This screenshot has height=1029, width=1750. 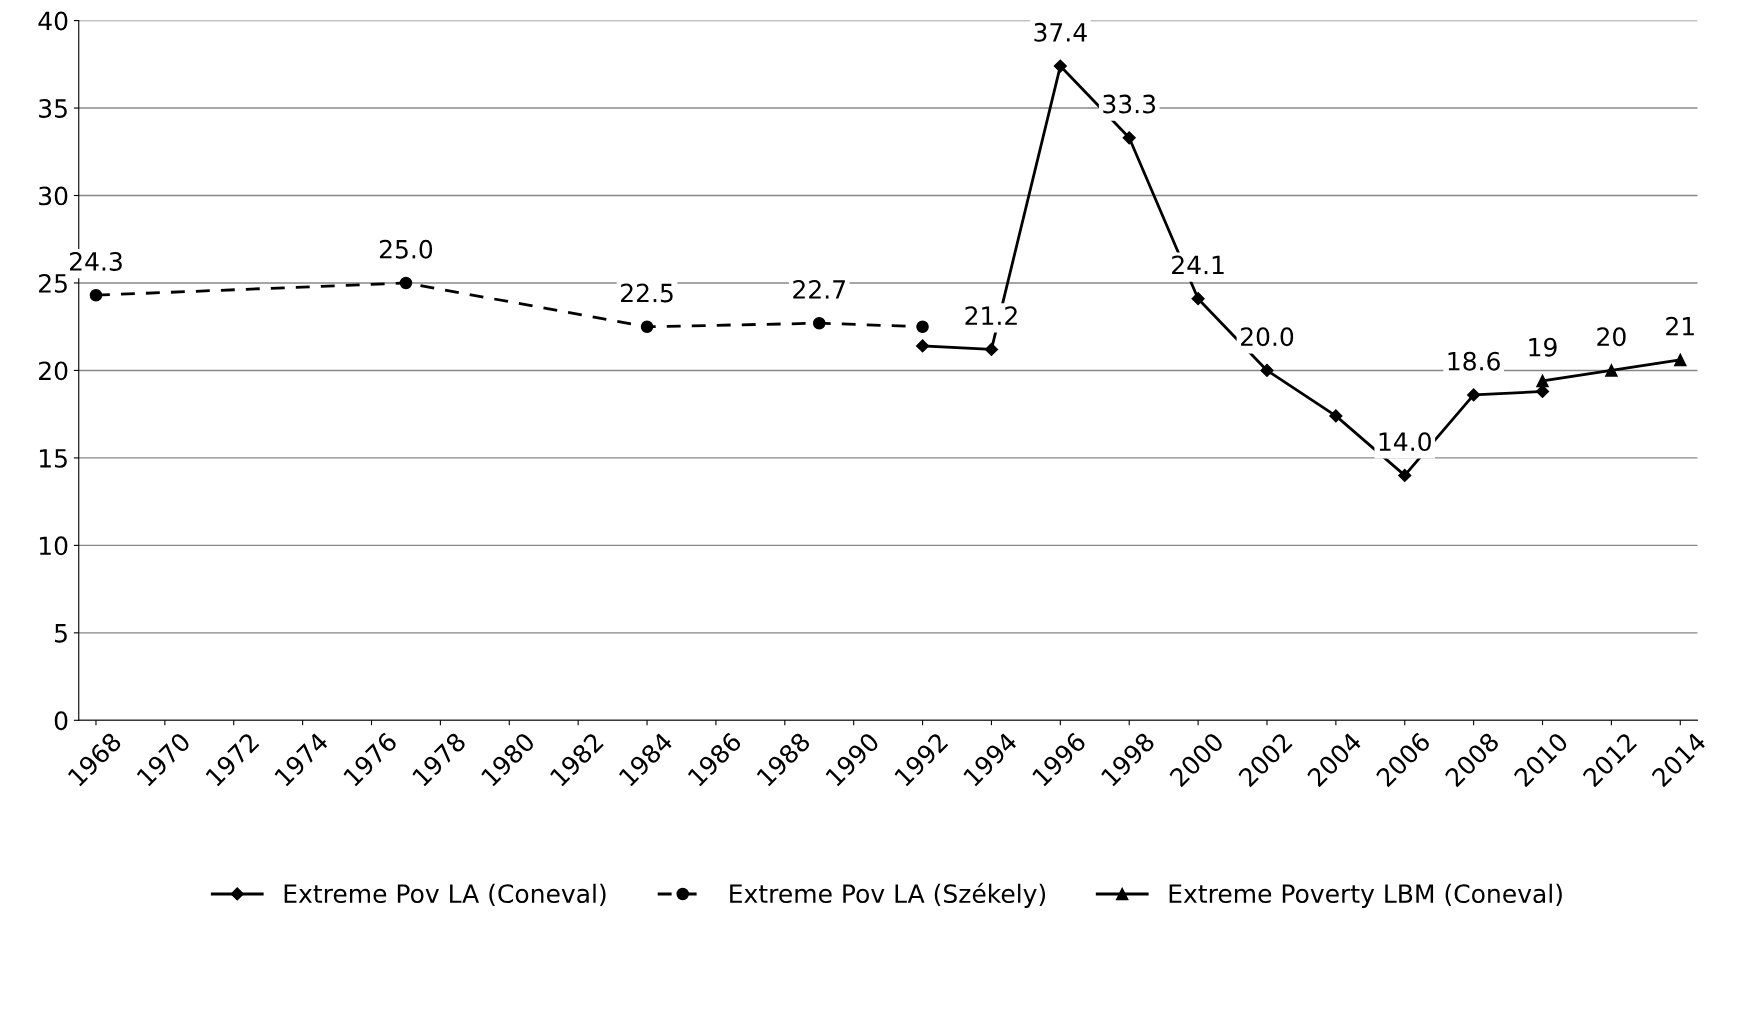 I want to click on data-label: 22.7, so click(x=819, y=289).